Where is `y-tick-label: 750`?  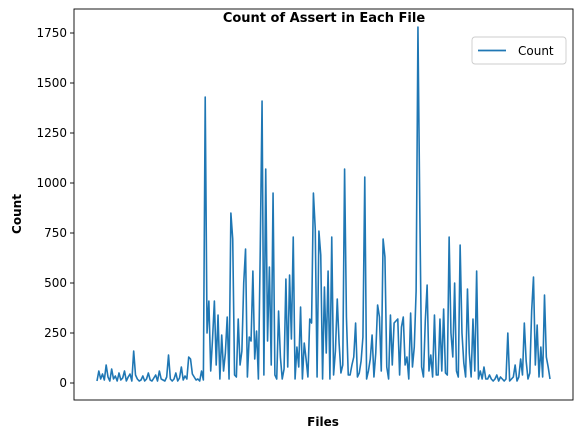 y-tick-label: 750 is located at coordinates (55, 233).